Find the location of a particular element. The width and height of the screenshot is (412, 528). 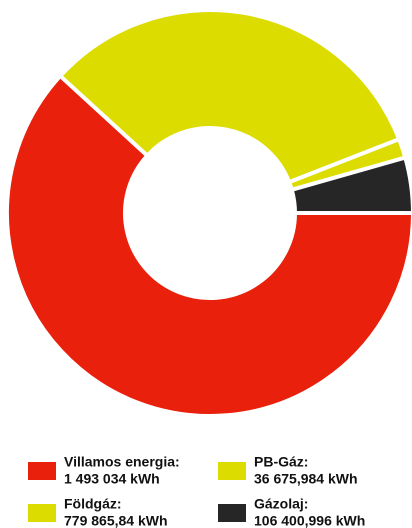

legend-label: Gázolaj: is located at coordinates (281, 504).